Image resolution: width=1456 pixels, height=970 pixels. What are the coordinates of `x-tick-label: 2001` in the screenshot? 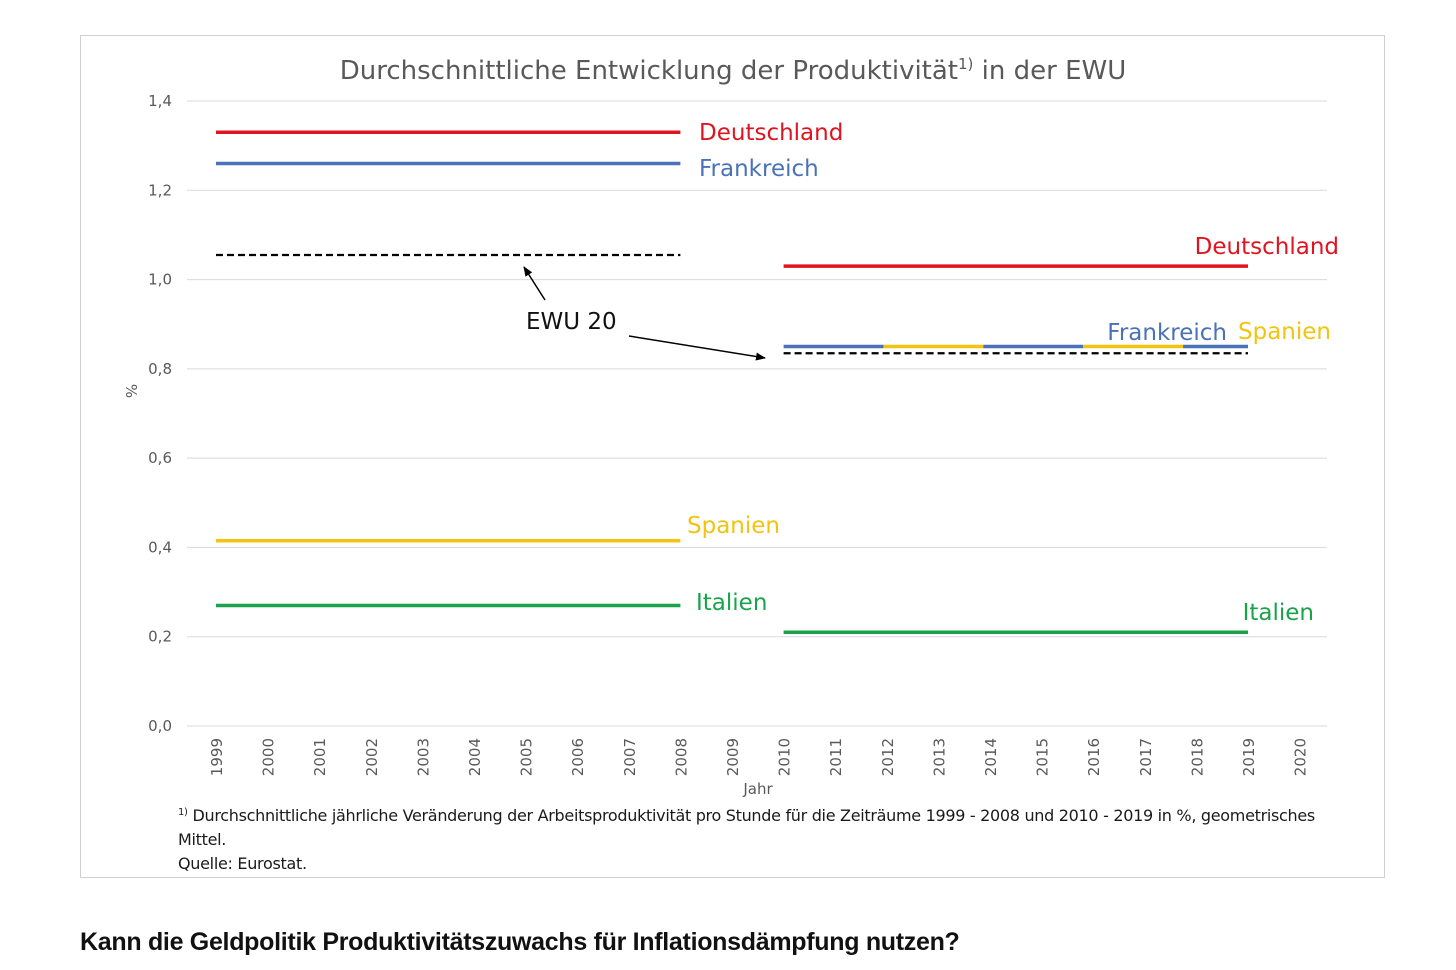 It's located at (320, 757).